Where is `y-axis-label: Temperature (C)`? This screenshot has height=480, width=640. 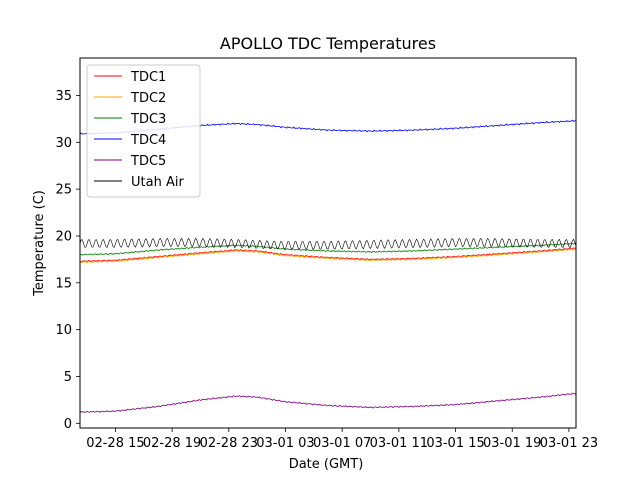 y-axis-label: Temperature (C) is located at coordinates (39, 243).